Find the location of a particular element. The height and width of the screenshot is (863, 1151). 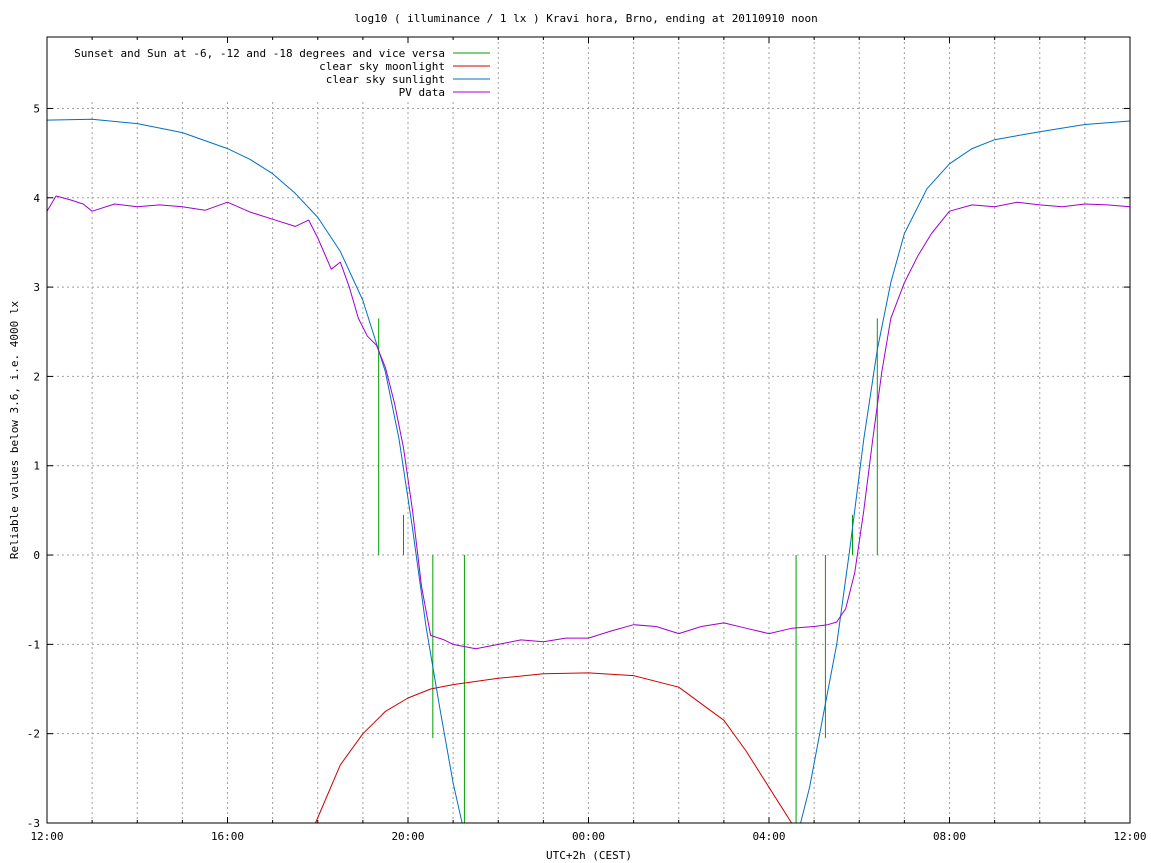

x-tick-label: 16:00 is located at coordinates (227, 836).